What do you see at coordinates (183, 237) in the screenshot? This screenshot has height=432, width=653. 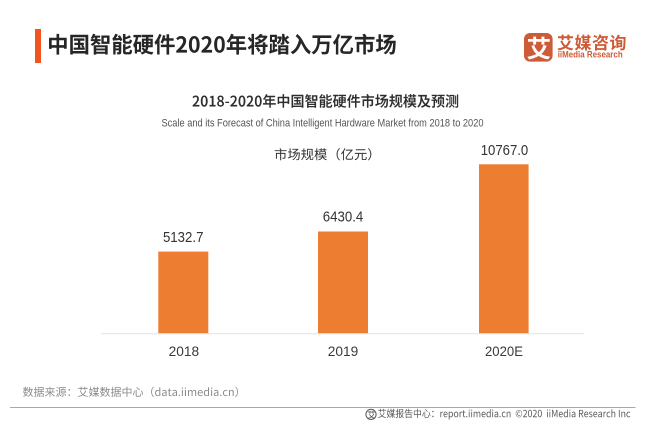 I see `svg-text: 5132.7` at bounding box center [183, 237].